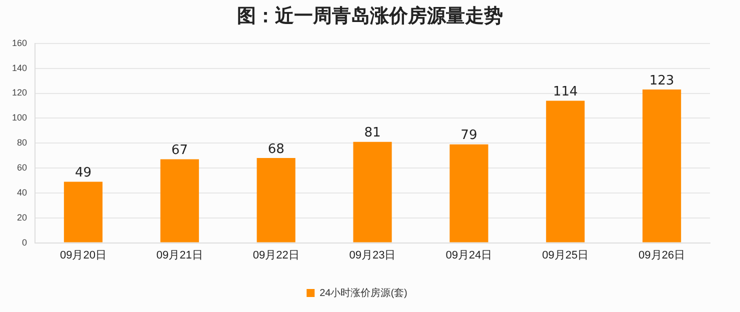 The image size is (740, 312). I want to click on y-tick-label: 80, so click(22, 143).